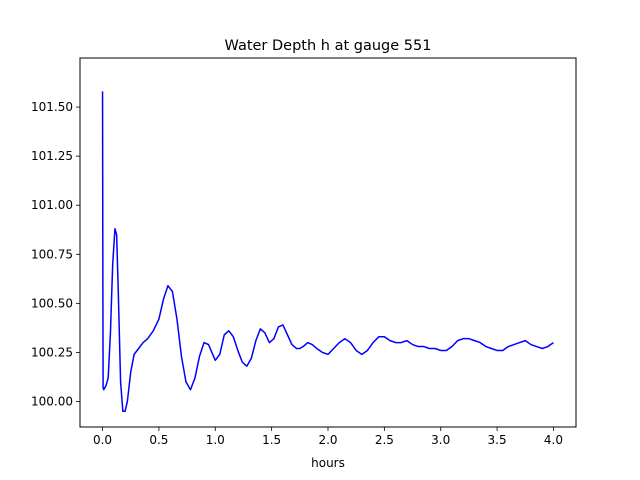 The height and width of the screenshot is (480, 640). I want to click on x-axis-label: hours, so click(328, 463).